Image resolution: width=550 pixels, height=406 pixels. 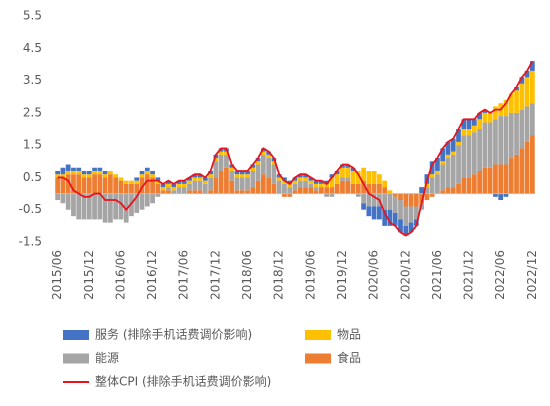 What do you see at coordinates (349, 335) in the screenshot?
I see `legend-label: 物品` at bounding box center [349, 335].